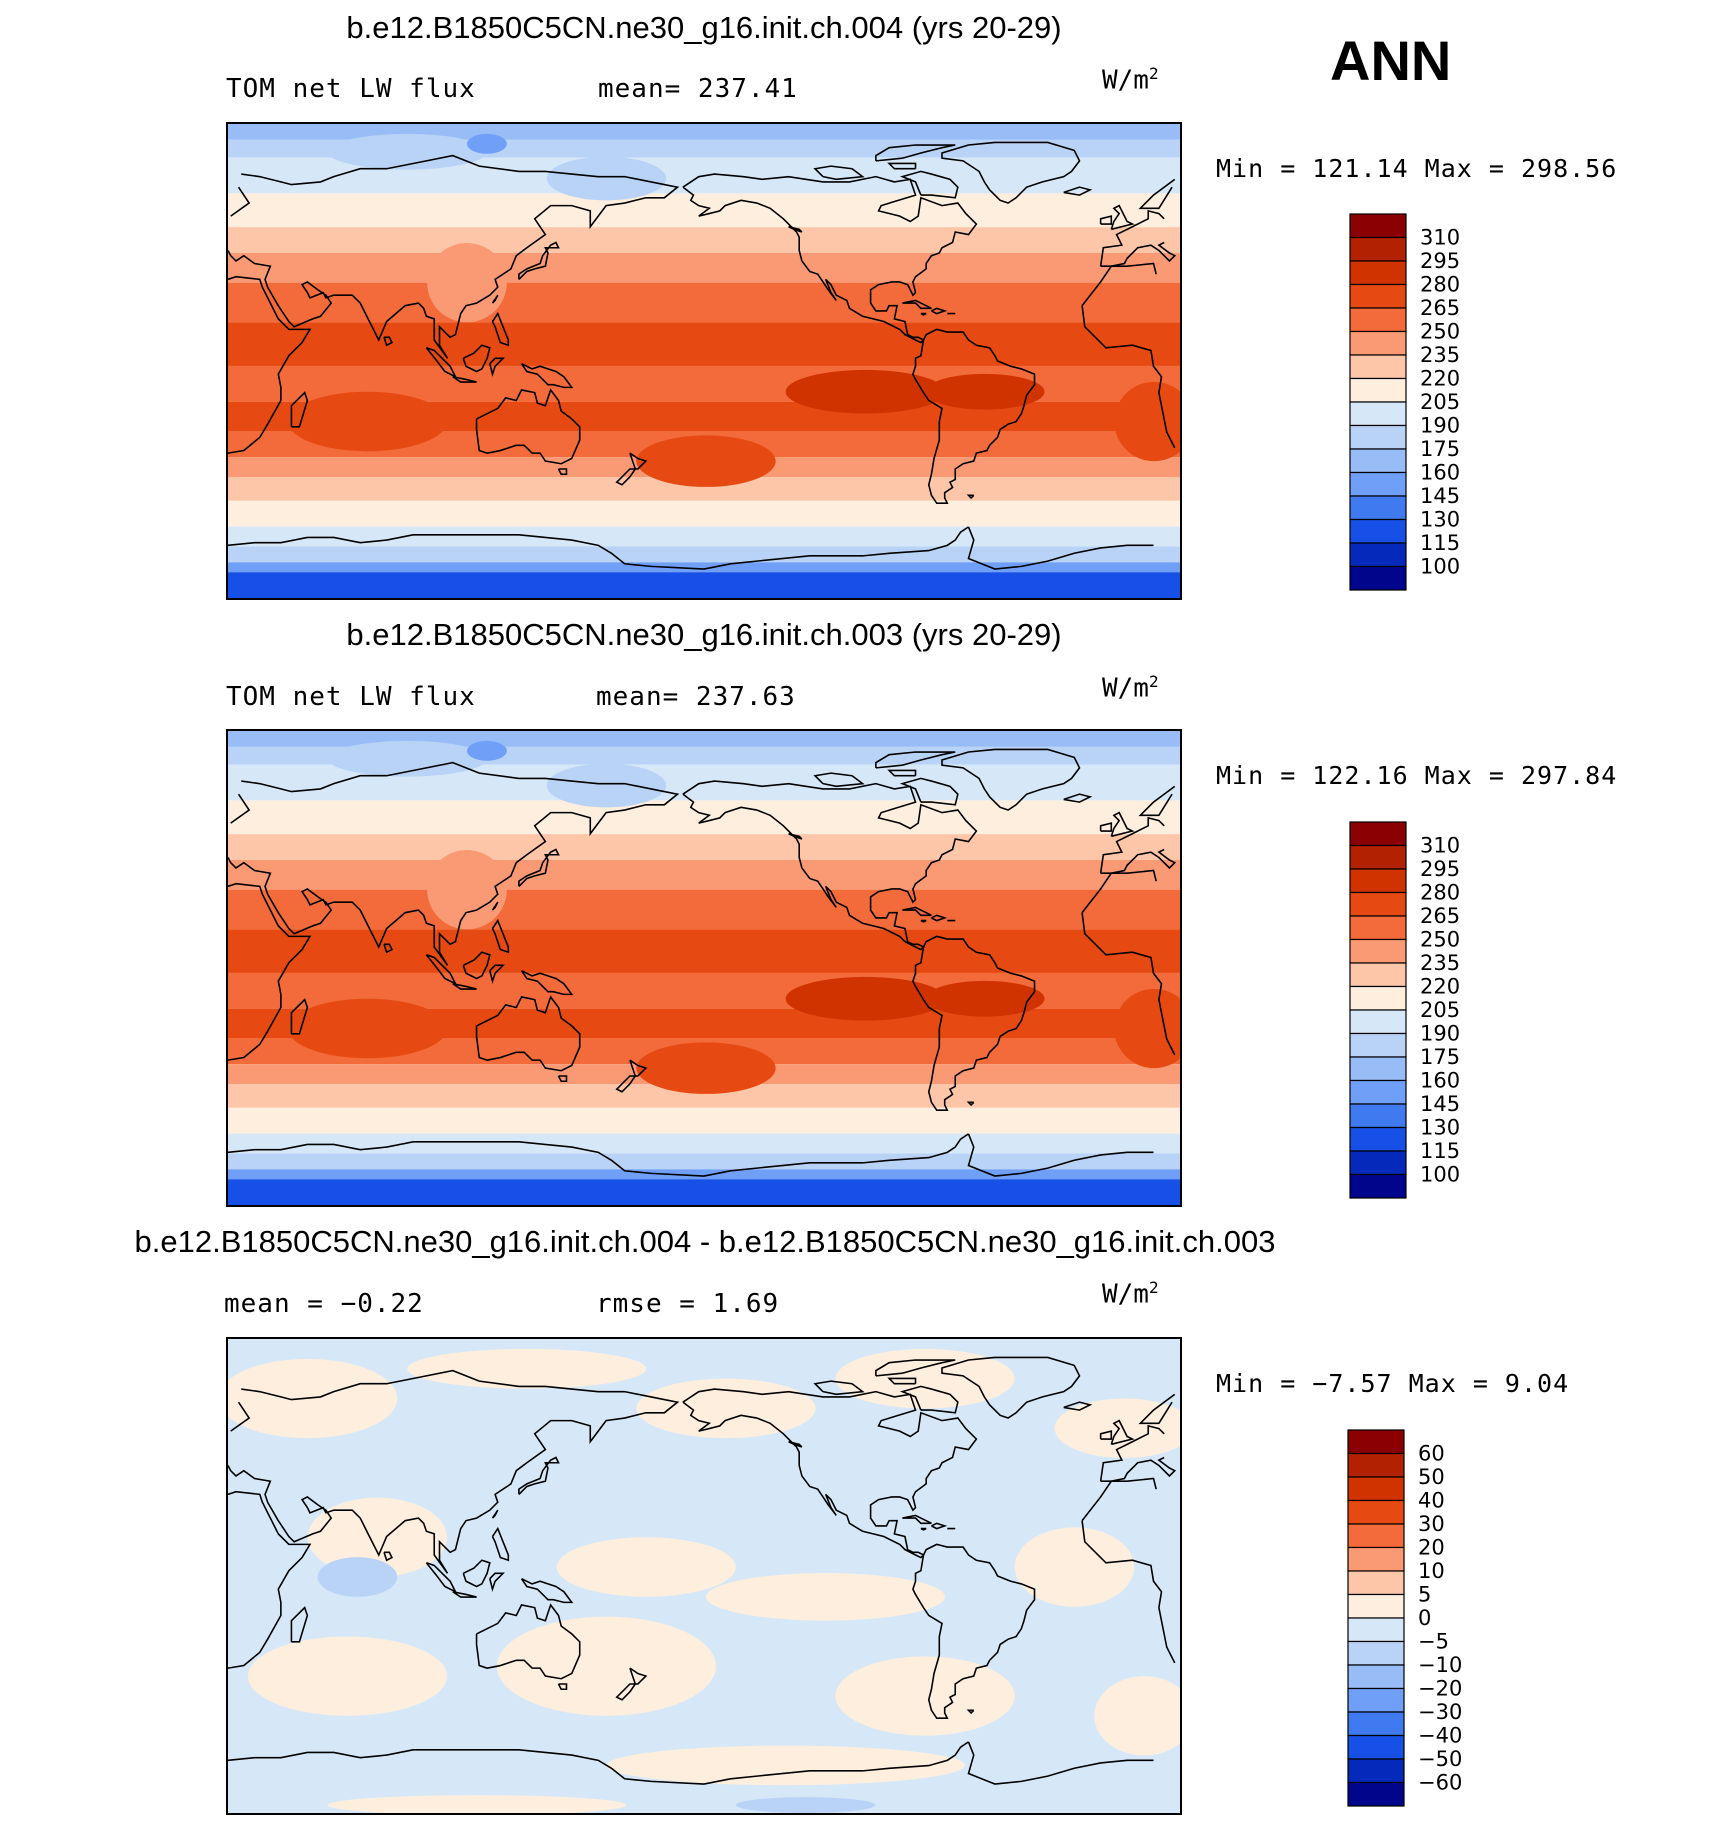 The height and width of the screenshot is (1831, 1710). I want to click on colorbar-tick-label: 205, so click(1440, 1010).